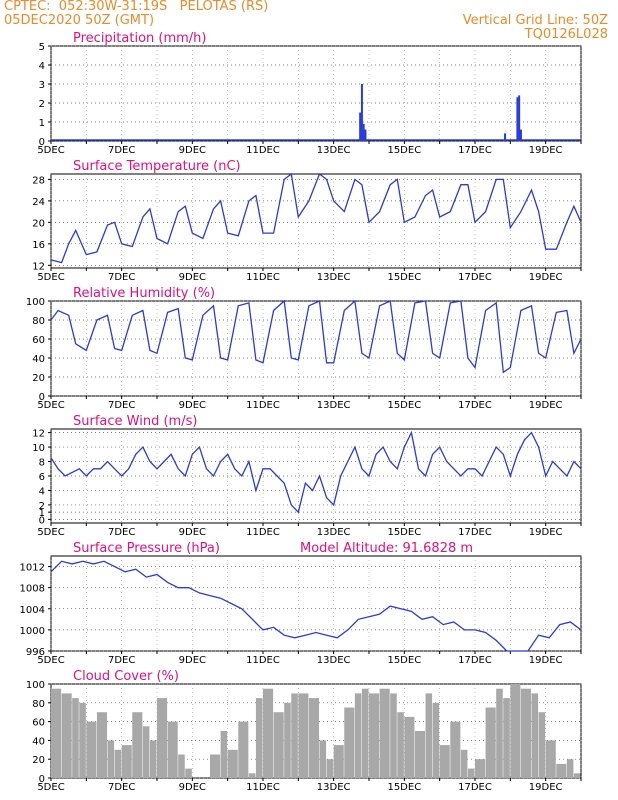 The height and width of the screenshot is (800, 618). I want to click on y-tick-label: 28, so click(38, 180).